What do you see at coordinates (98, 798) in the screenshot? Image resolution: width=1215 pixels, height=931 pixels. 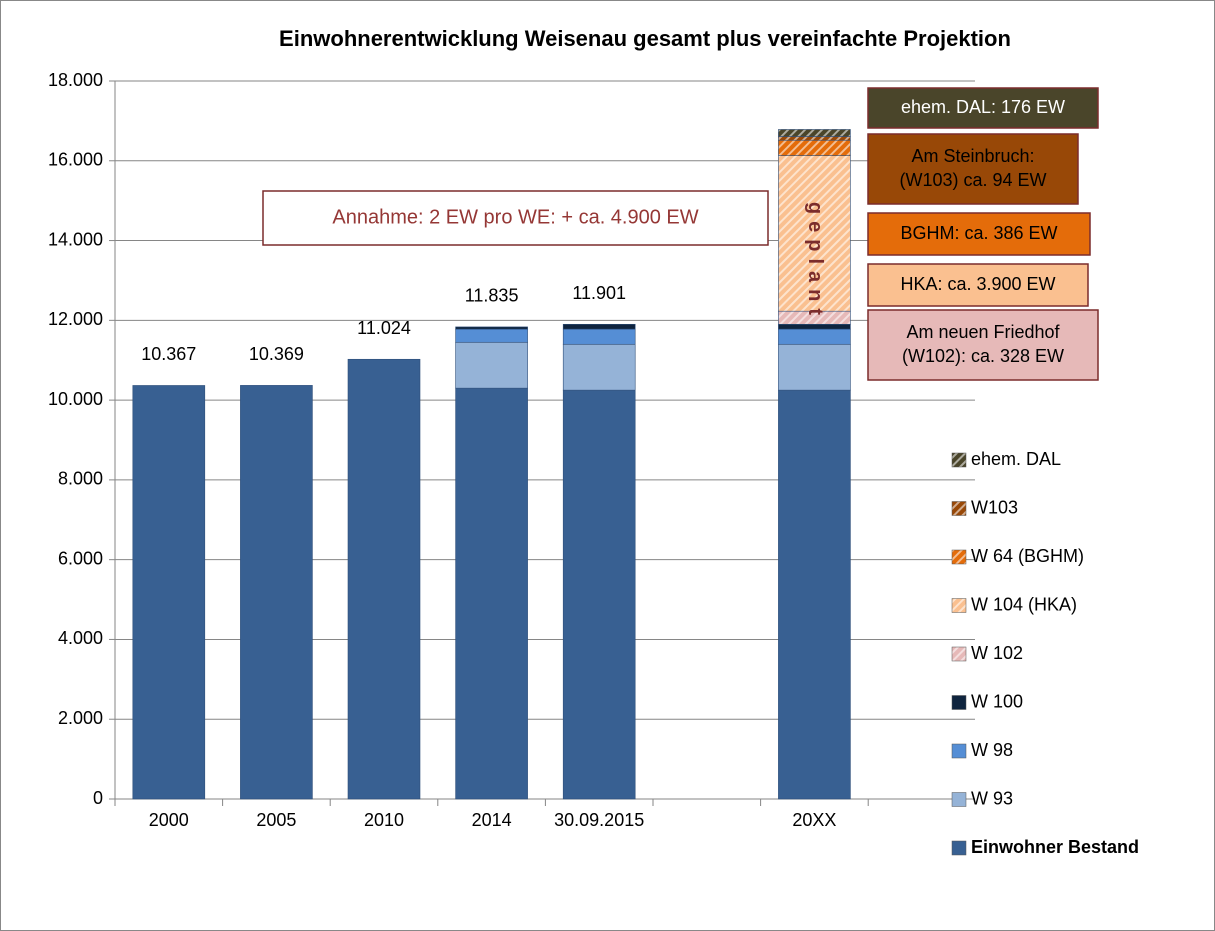 I see `y-tick-label: 0` at bounding box center [98, 798].